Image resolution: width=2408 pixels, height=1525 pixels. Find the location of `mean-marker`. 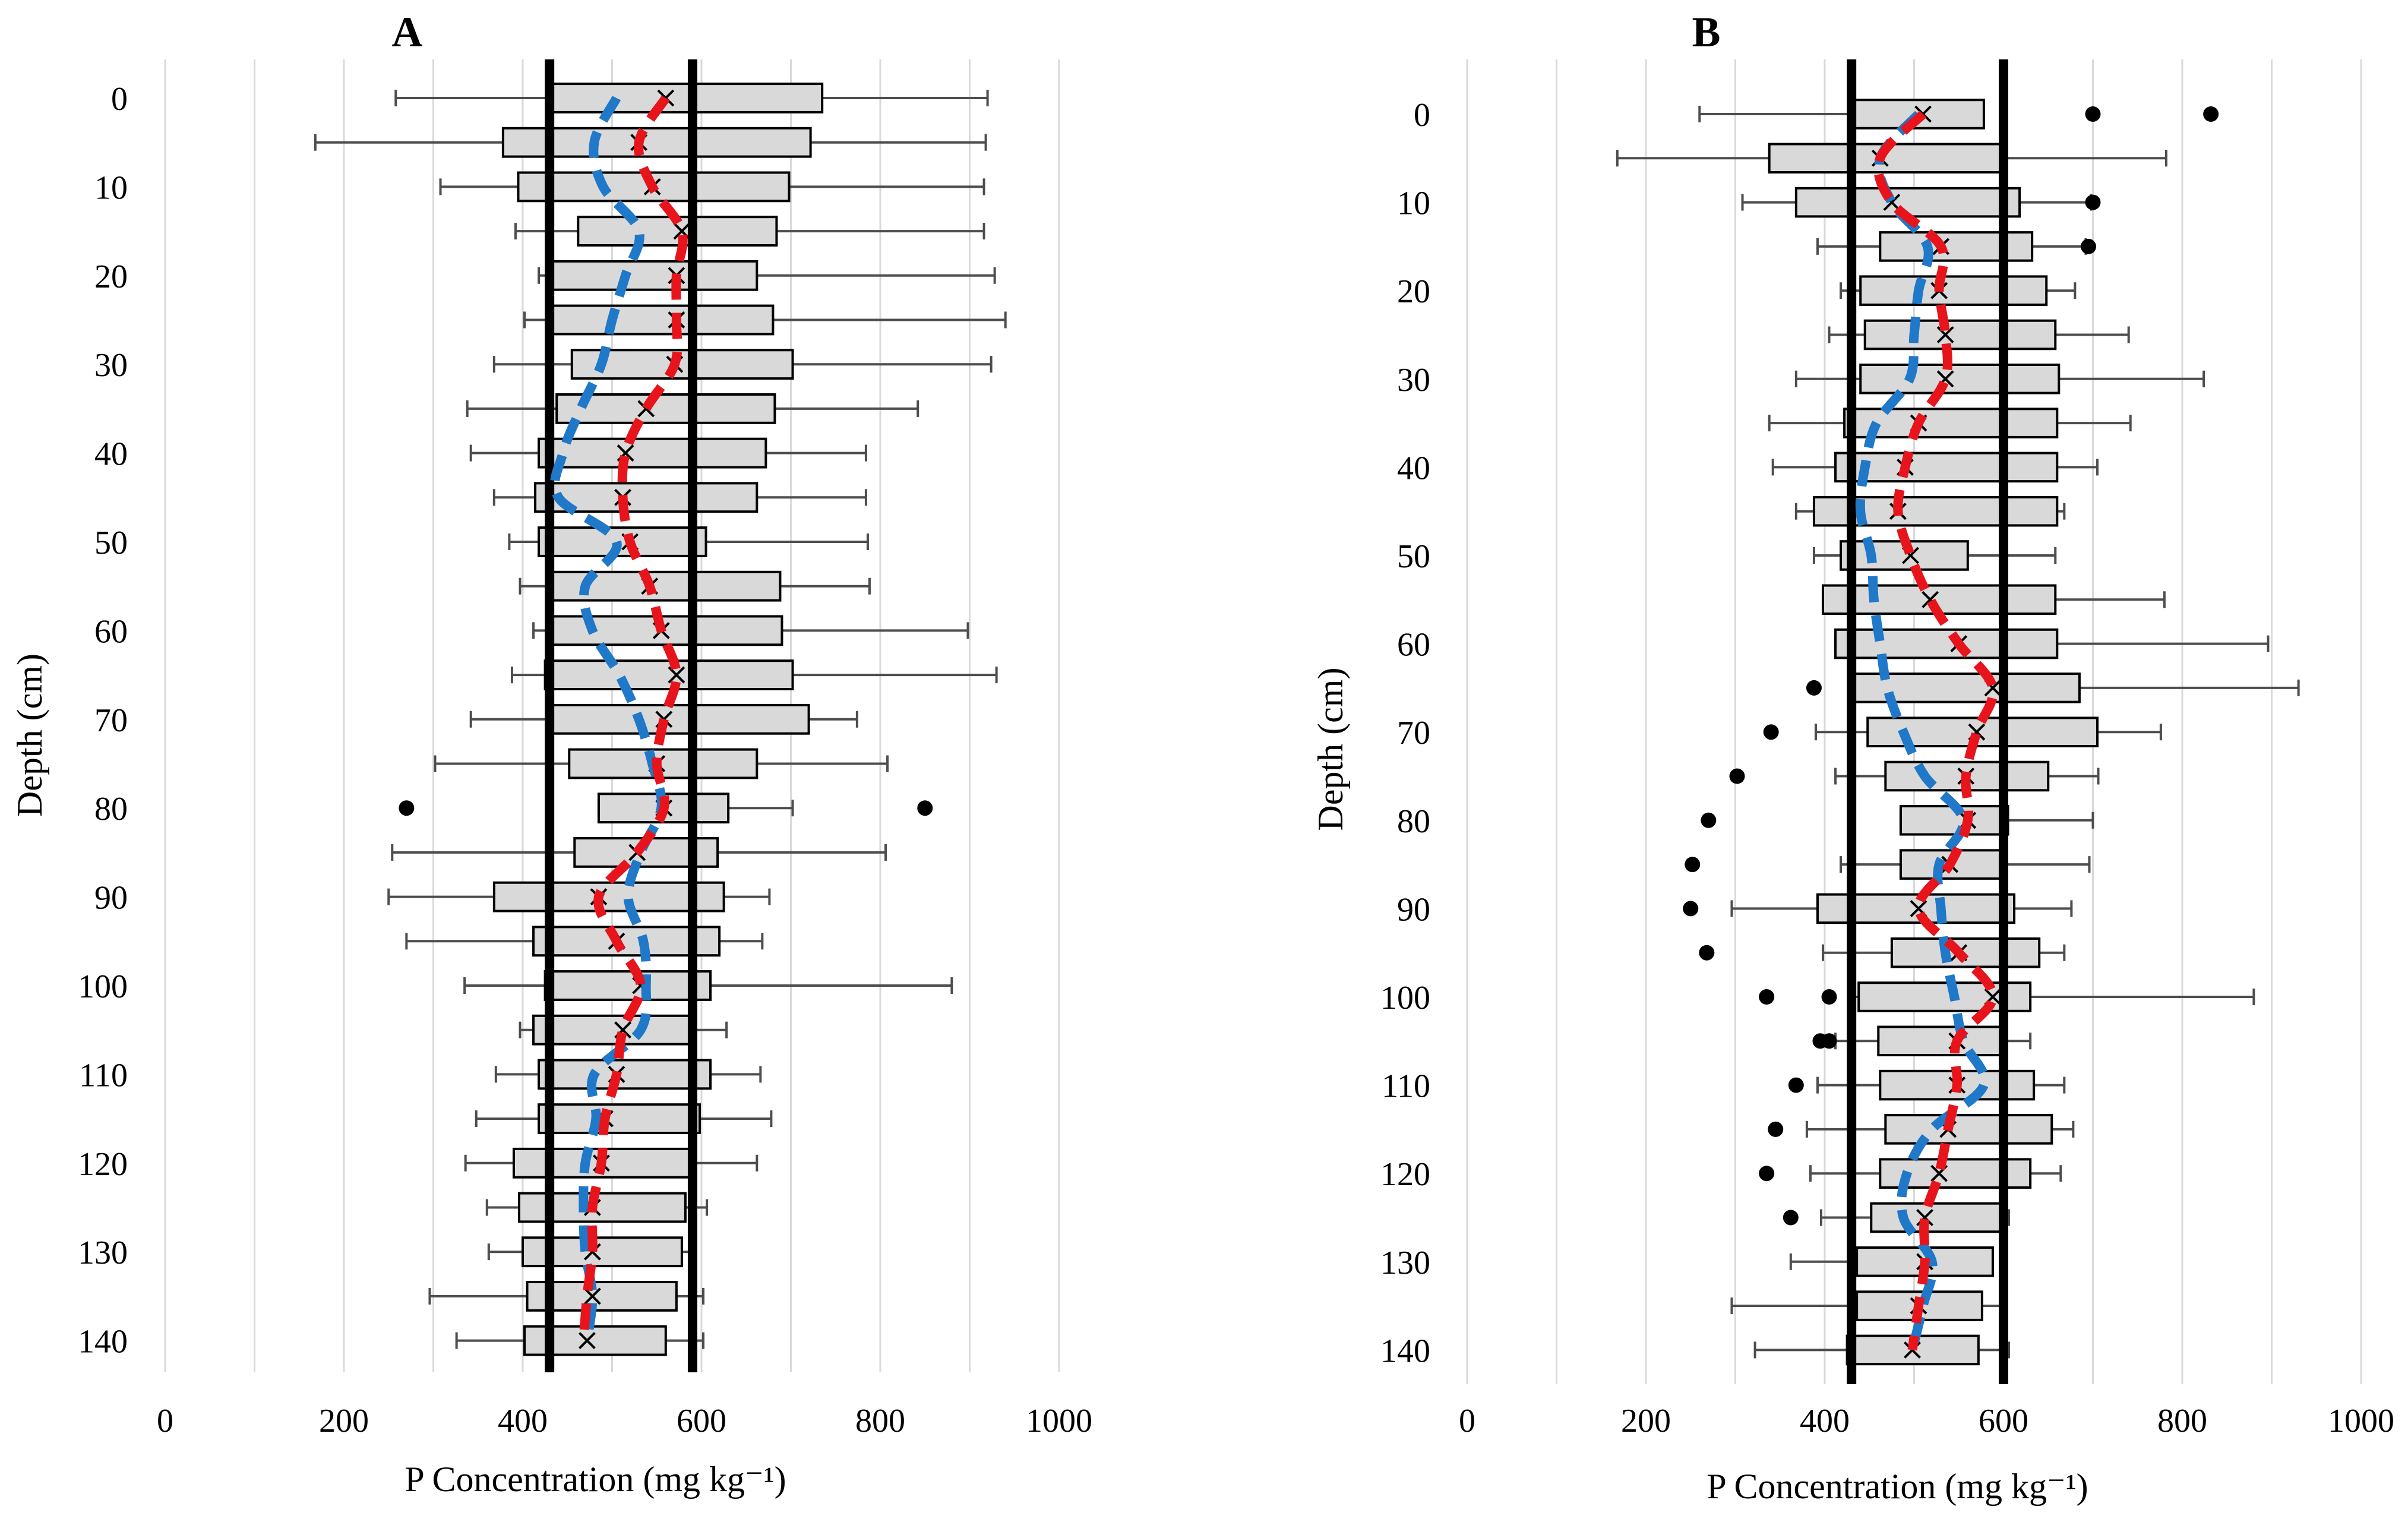

mean-marker is located at coordinates (587, 1341).